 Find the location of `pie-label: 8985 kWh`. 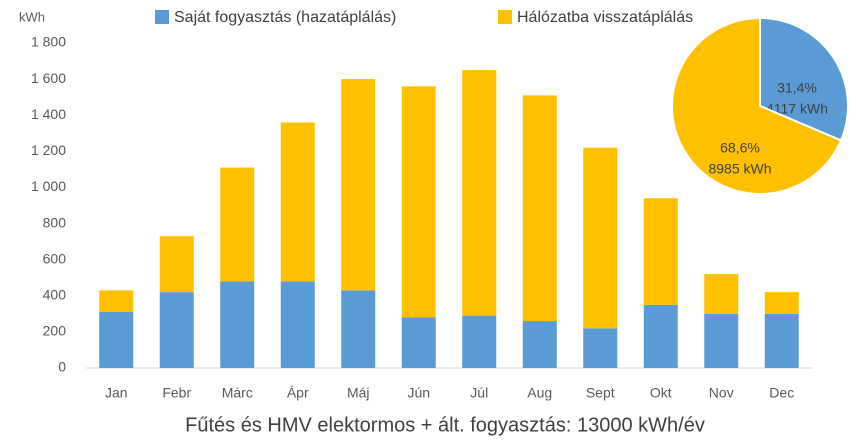

pie-label: 8985 kWh is located at coordinates (739, 169).